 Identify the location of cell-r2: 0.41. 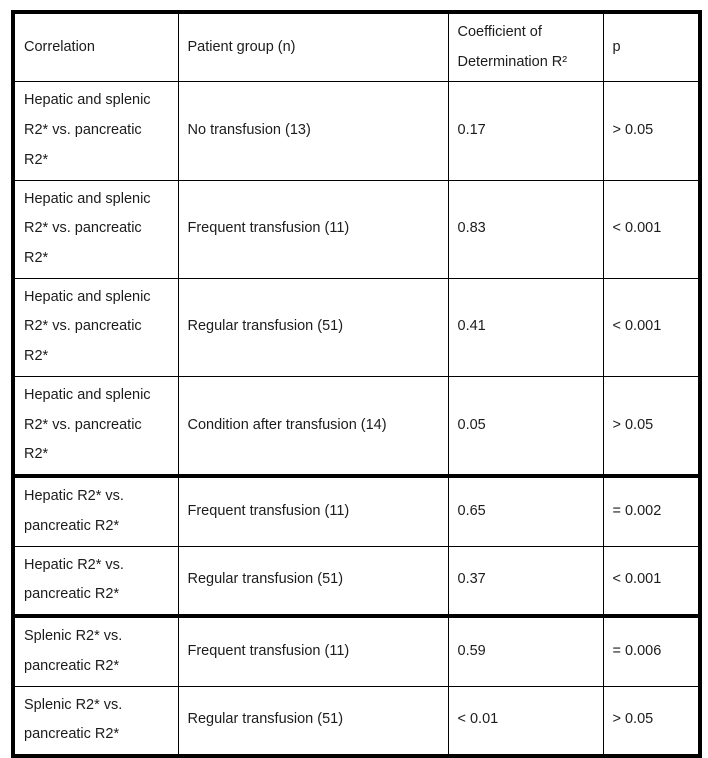
(525, 327).